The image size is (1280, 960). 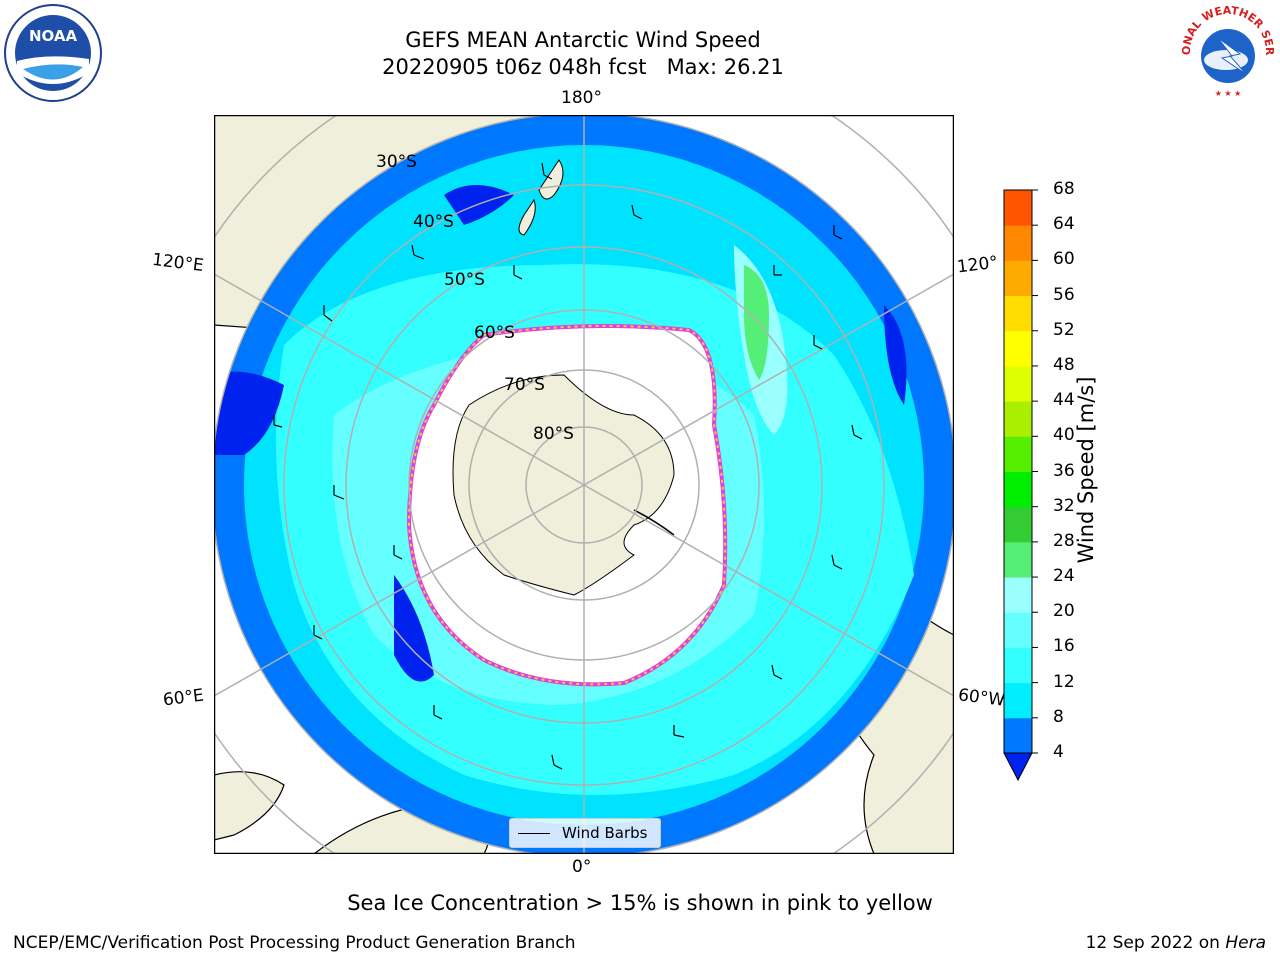 What do you see at coordinates (396, 162) in the screenshot?
I see `lat-label-30s: 30°S` at bounding box center [396, 162].